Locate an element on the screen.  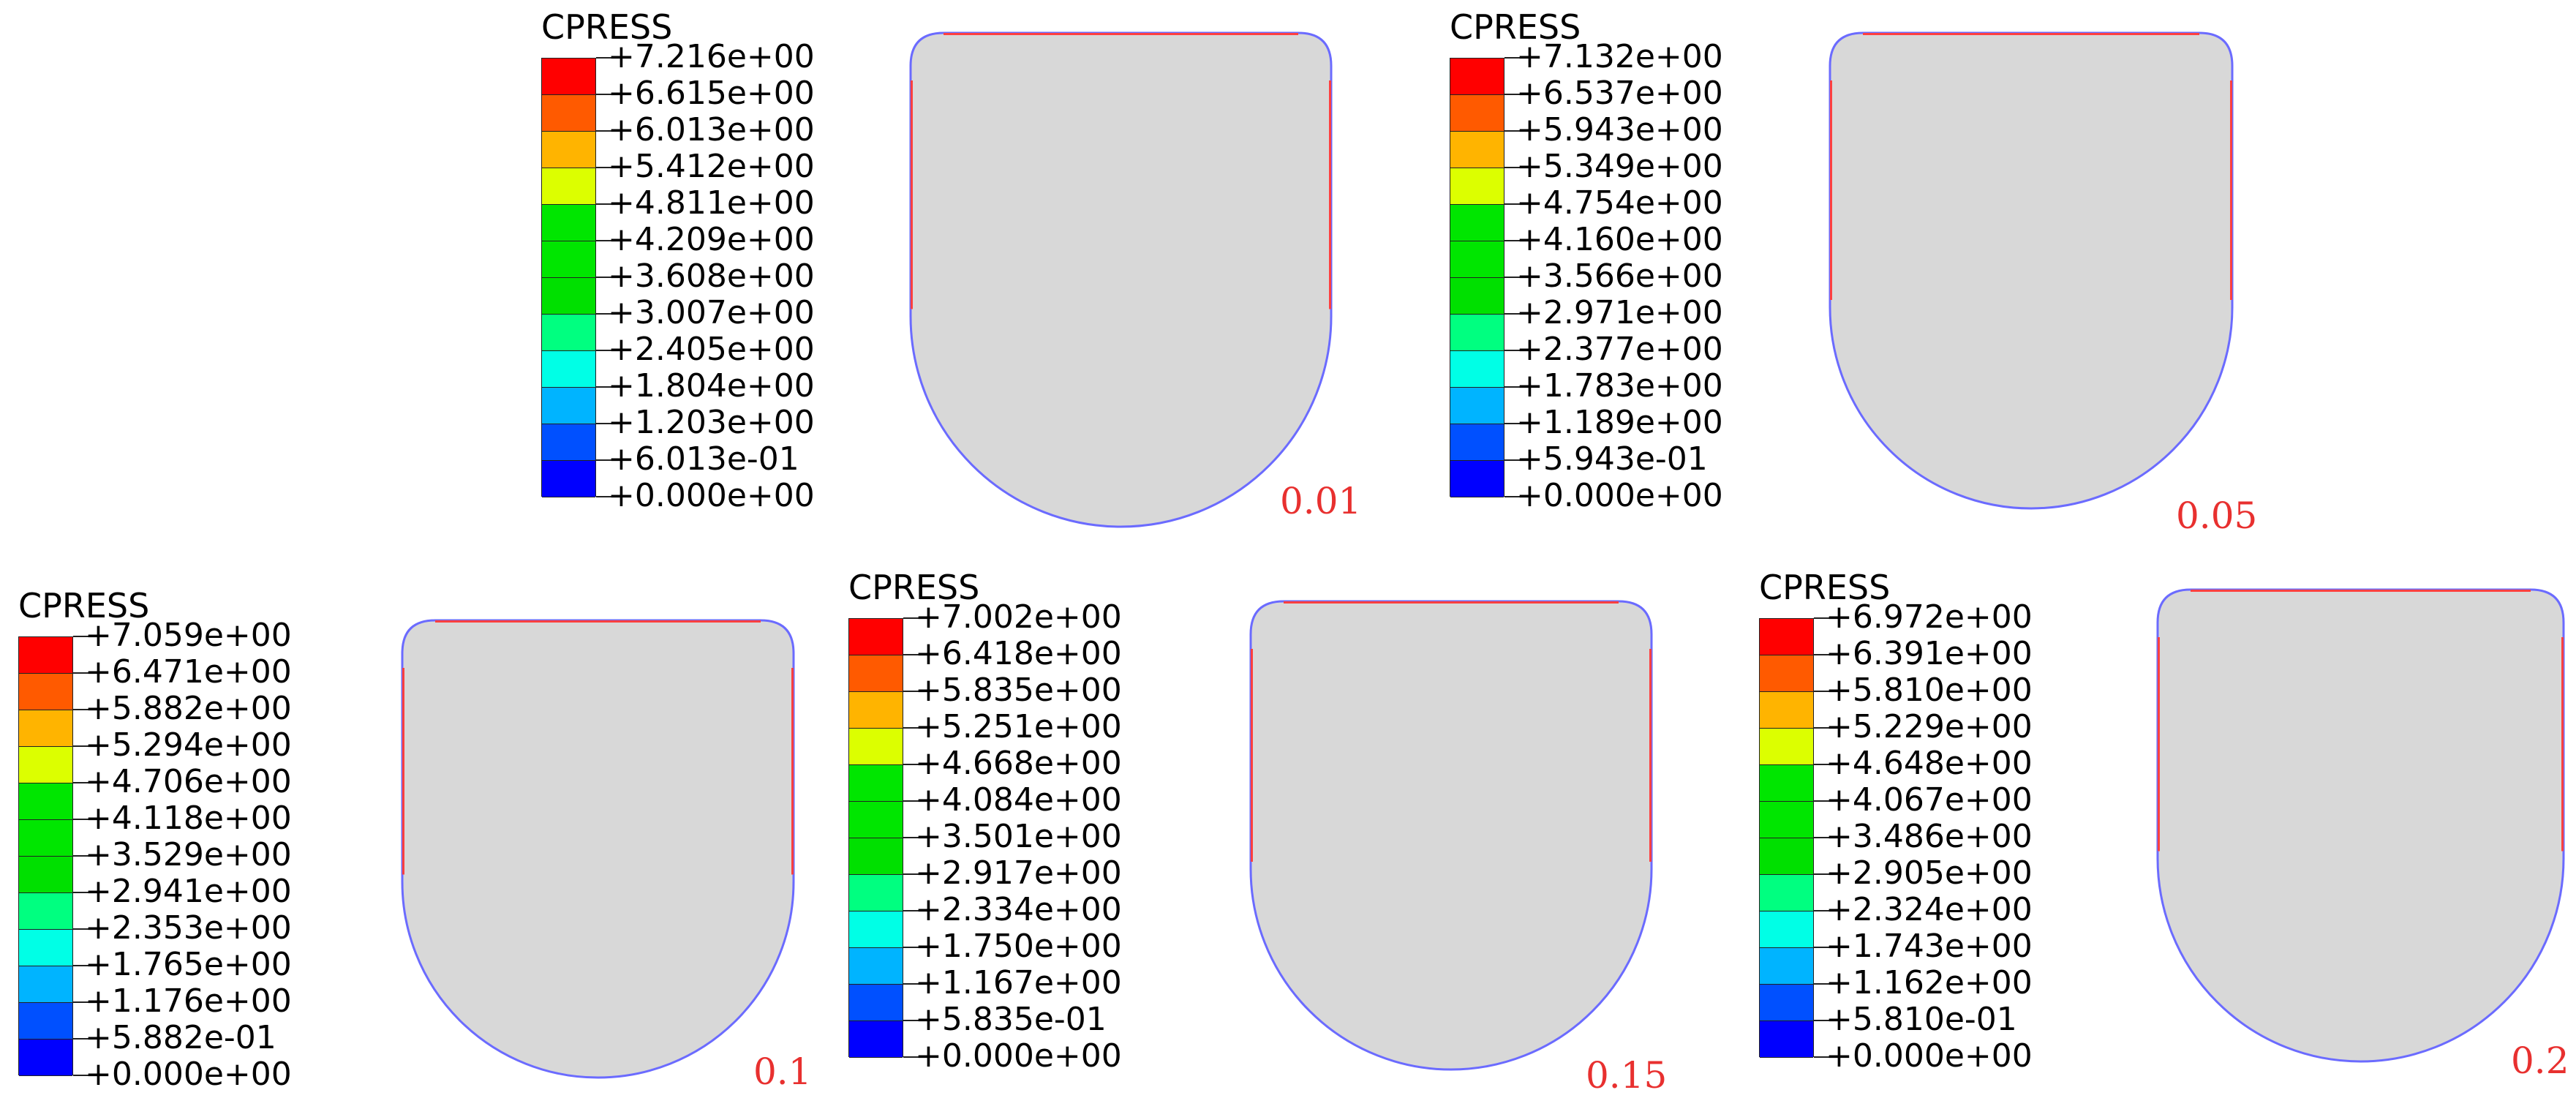
colorbar-tick-label: +6.537e+00 is located at coordinates (1619, 93).